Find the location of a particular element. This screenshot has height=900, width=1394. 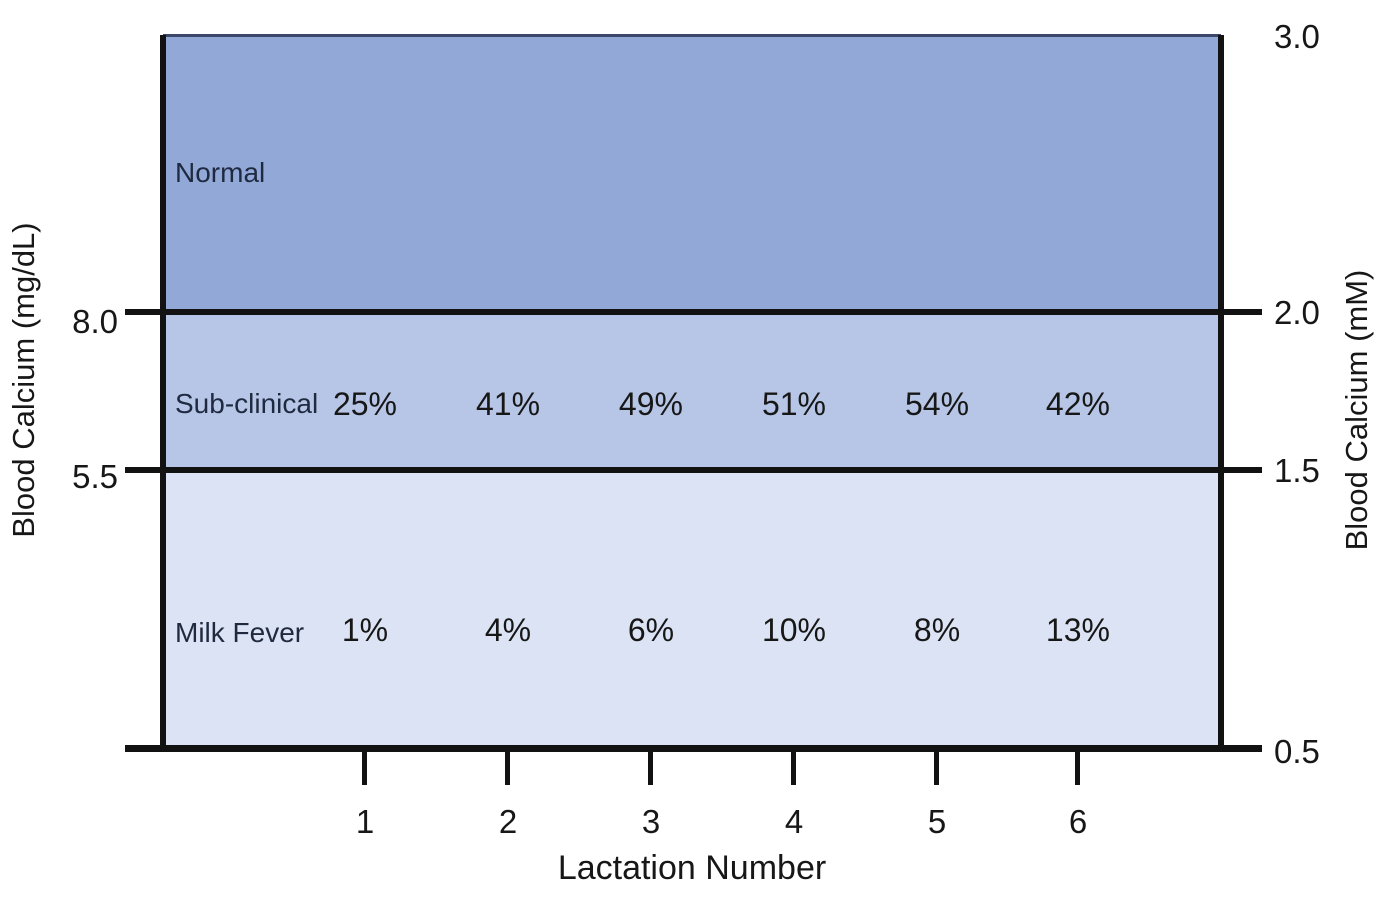

plot-top-border is located at coordinates (692, 35).